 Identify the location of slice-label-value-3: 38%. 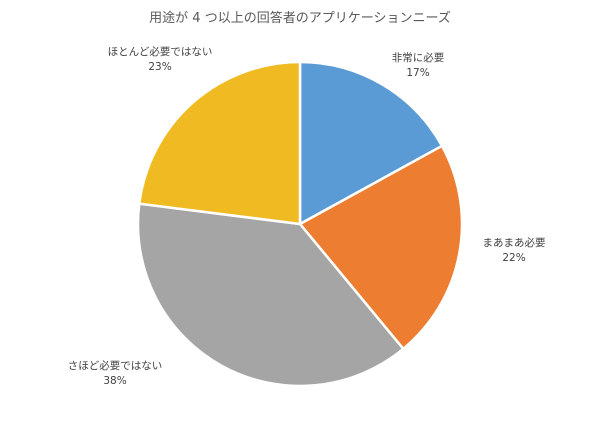
(114, 381).